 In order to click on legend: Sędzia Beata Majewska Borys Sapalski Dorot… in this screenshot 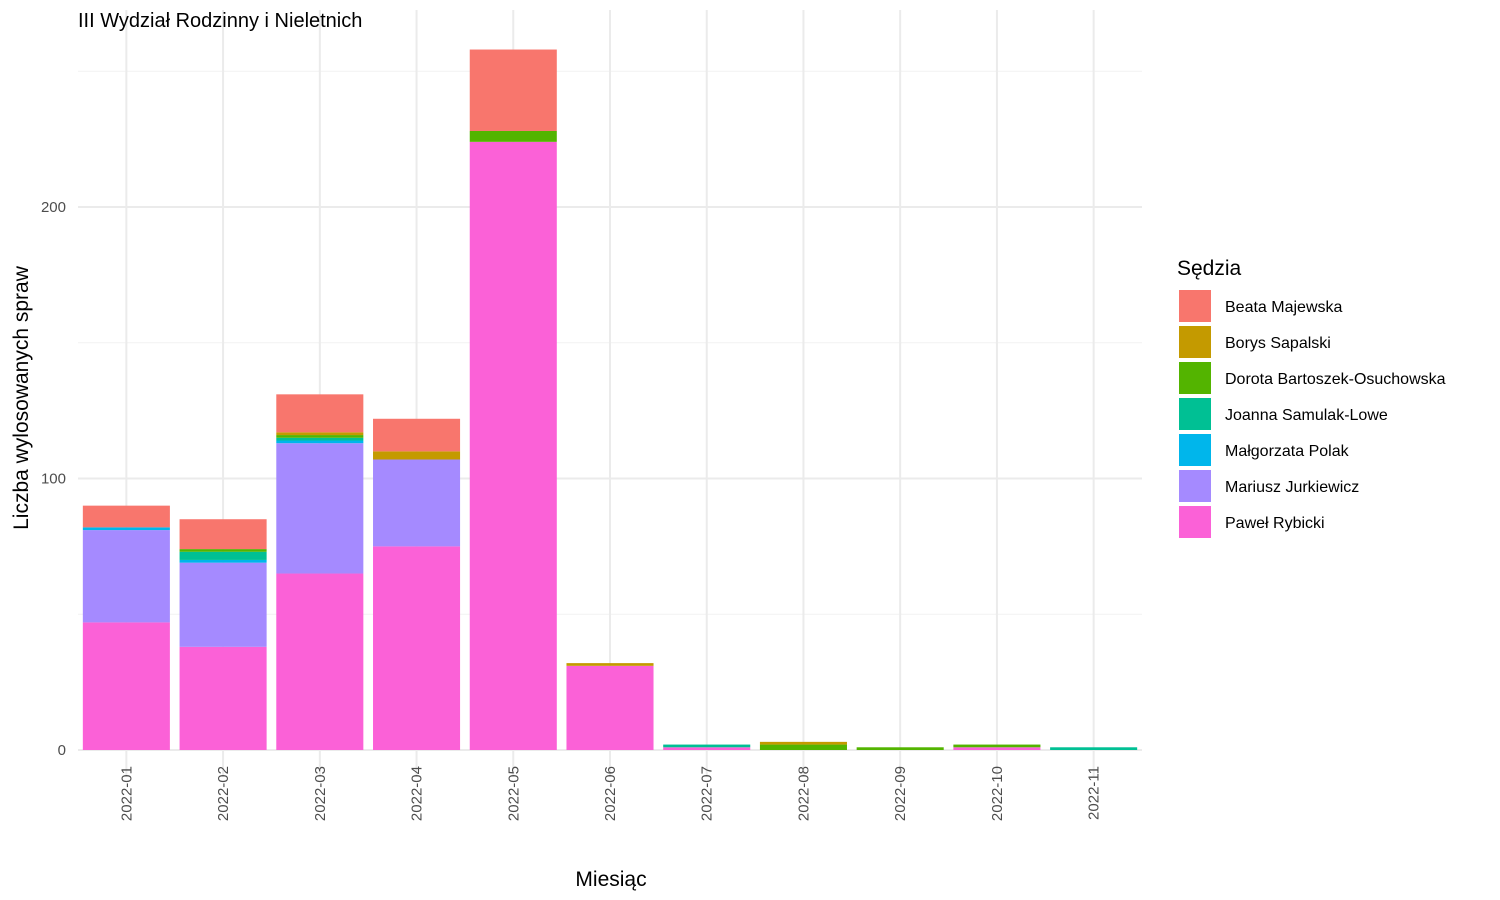, I will do `click(1311, 397)`.